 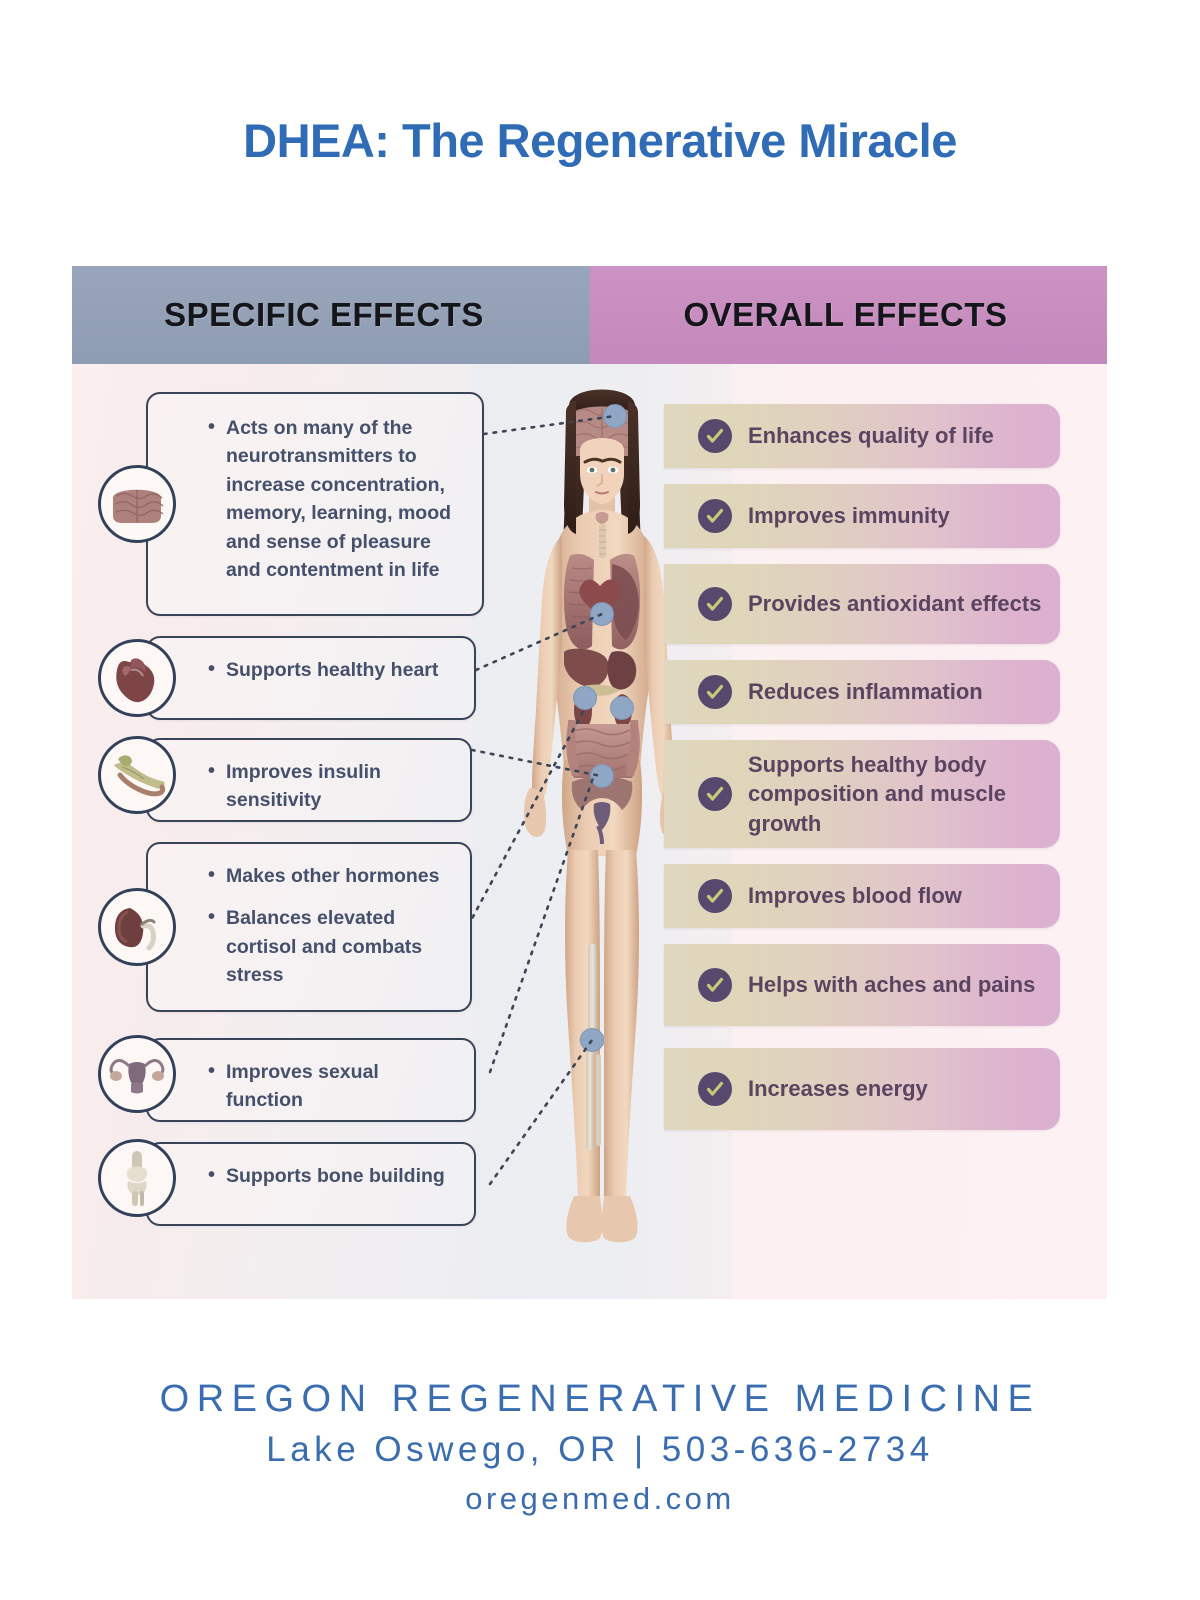 I want to click on specific-effect-box: Supports bone building, so click(x=311, y=1184).